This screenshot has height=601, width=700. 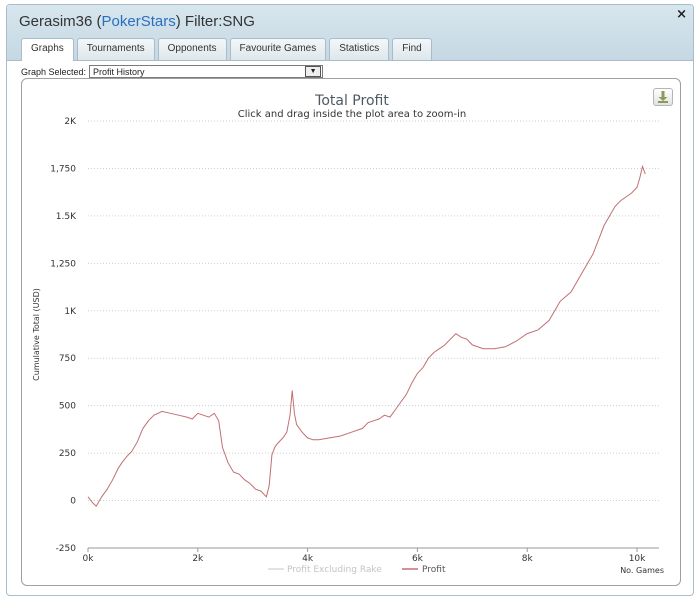 I want to click on y-tick-label: 1.5K, so click(x=66, y=217).